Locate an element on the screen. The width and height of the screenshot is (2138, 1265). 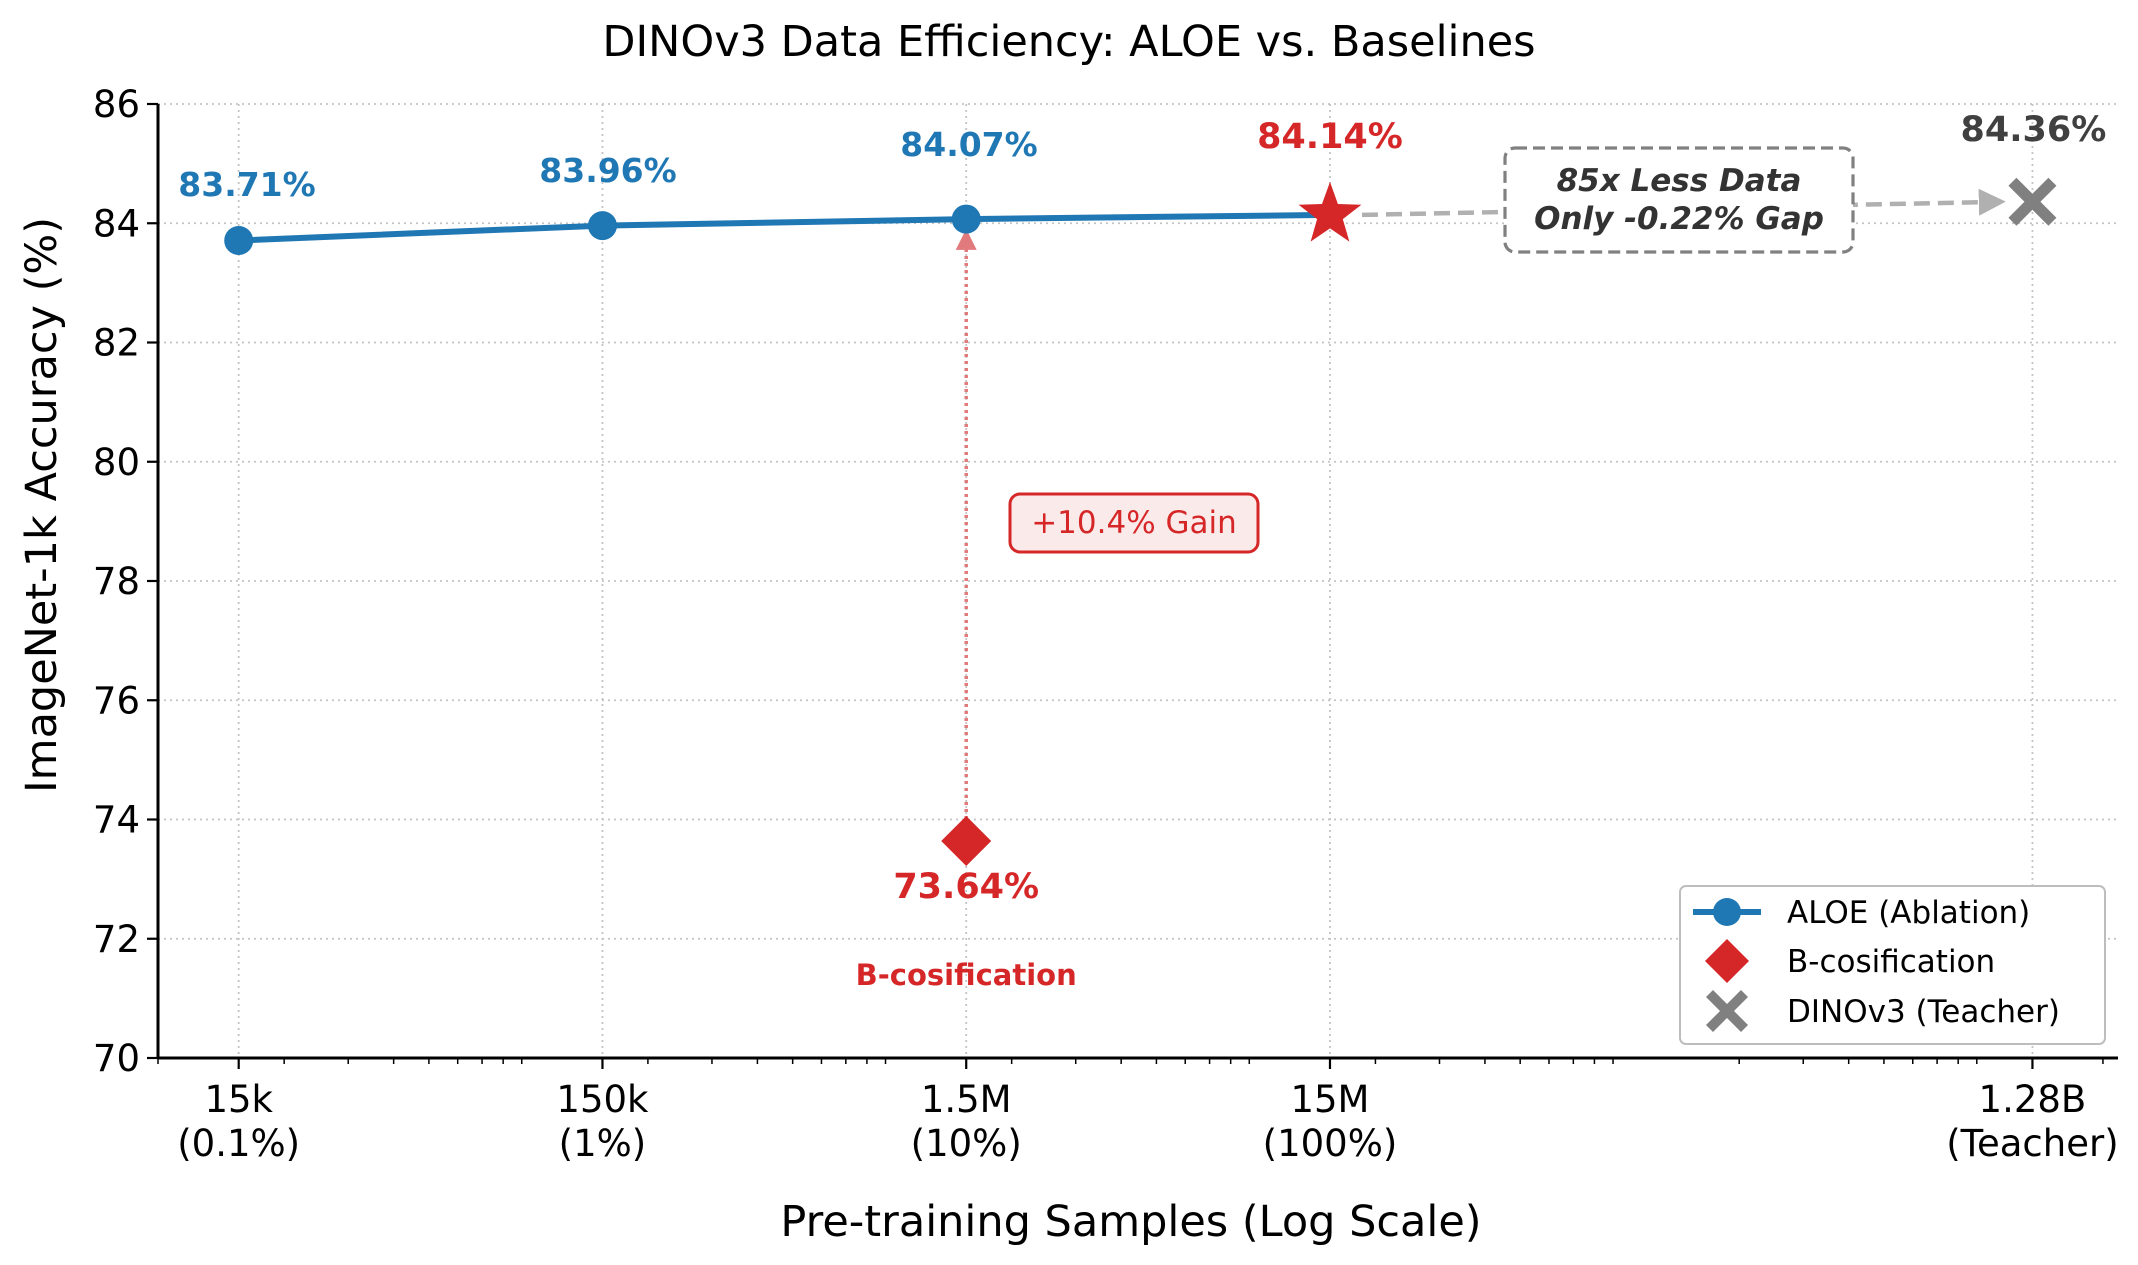
x-tick-label: (100%) is located at coordinates (1330, 1143).